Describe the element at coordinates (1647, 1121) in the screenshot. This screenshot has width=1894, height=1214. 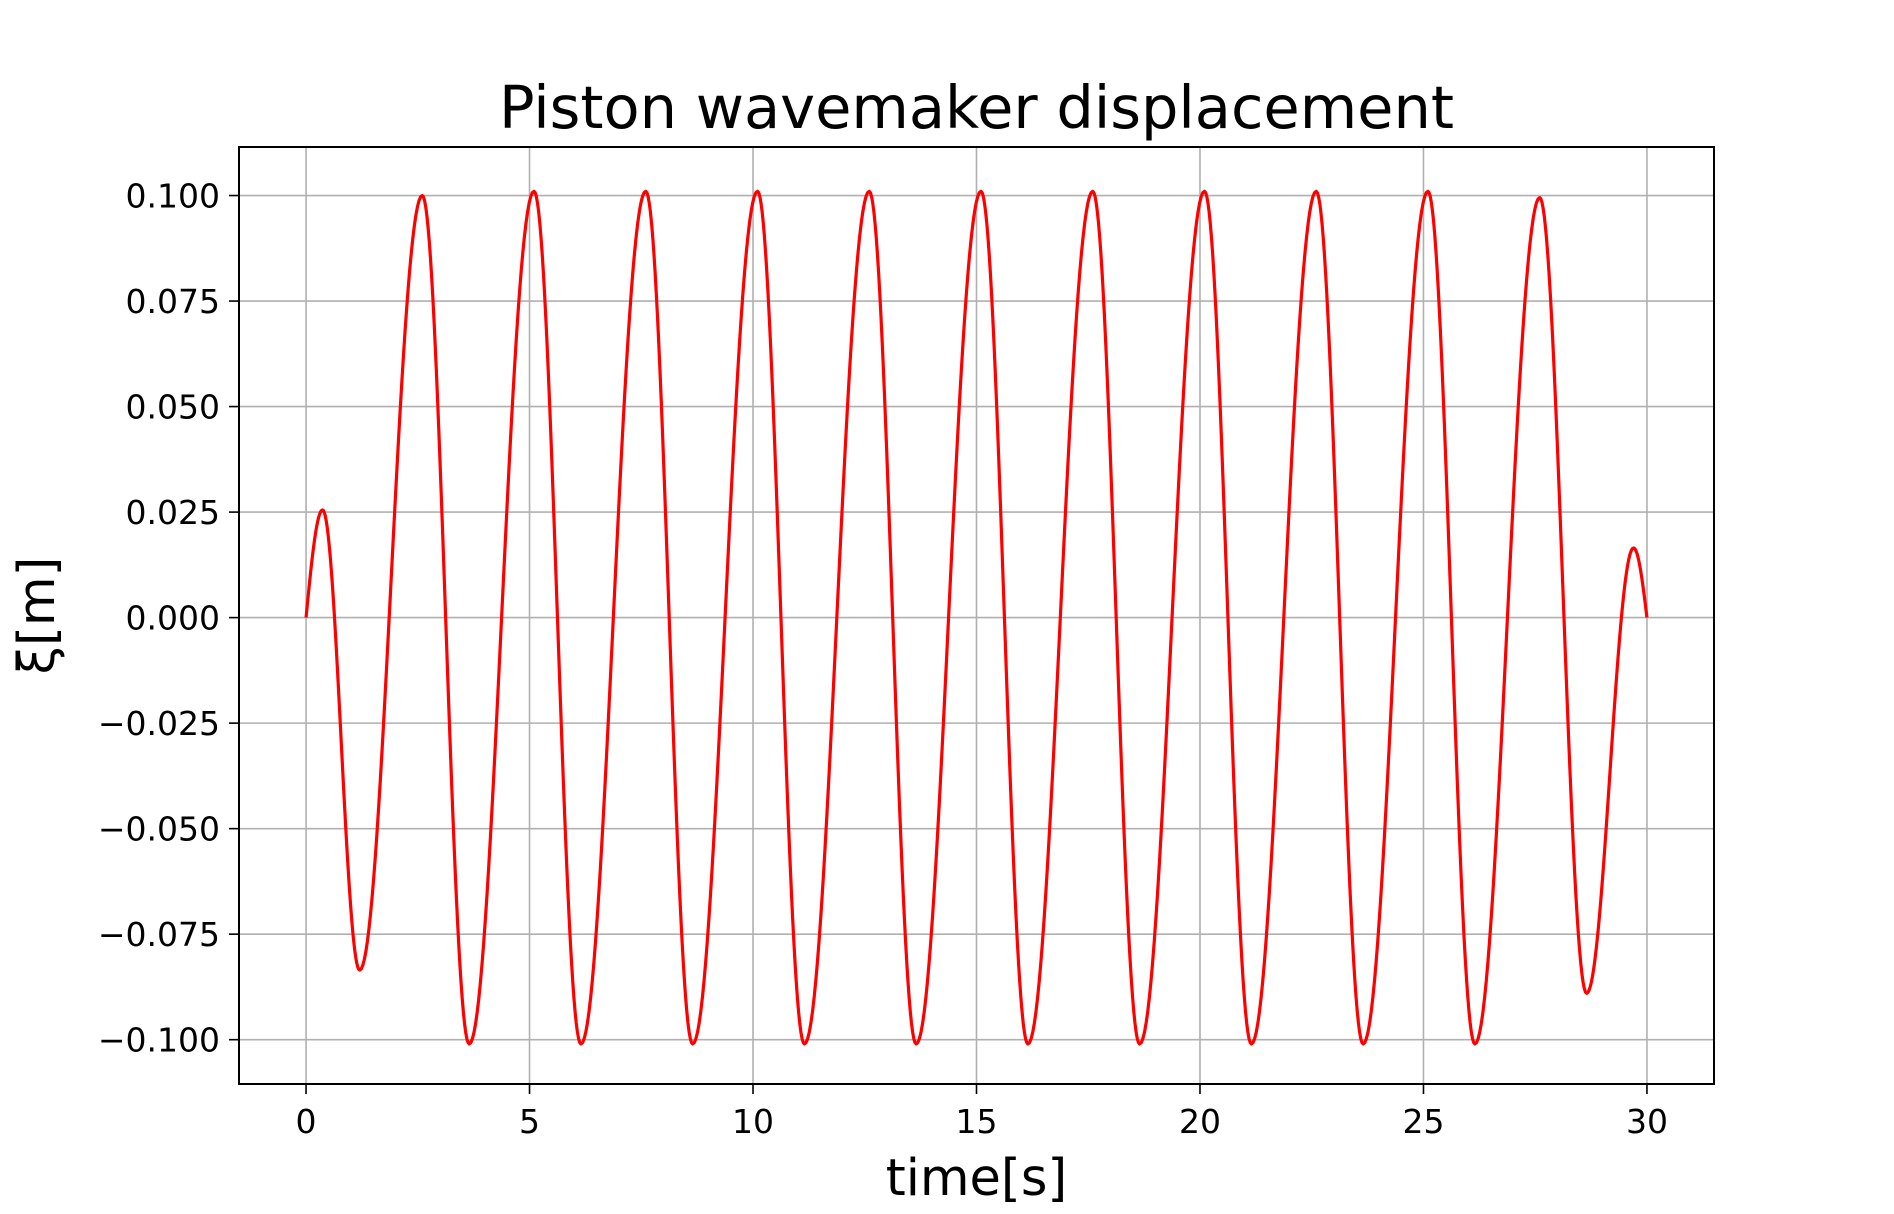
I see `x-tick-label: 30` at that location.